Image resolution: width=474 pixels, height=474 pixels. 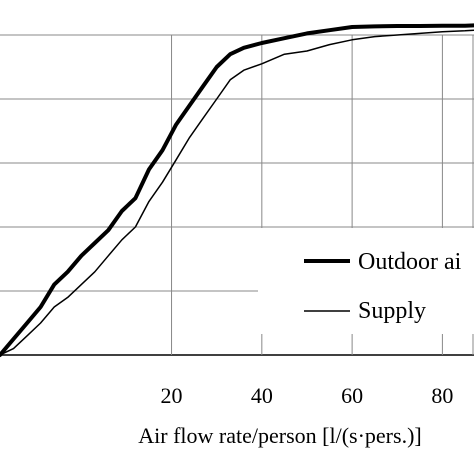 What do you see at coordinates (172, 395) in the screenshot?
I see `x-tick-label: 20` at bounding box center [172, 395].